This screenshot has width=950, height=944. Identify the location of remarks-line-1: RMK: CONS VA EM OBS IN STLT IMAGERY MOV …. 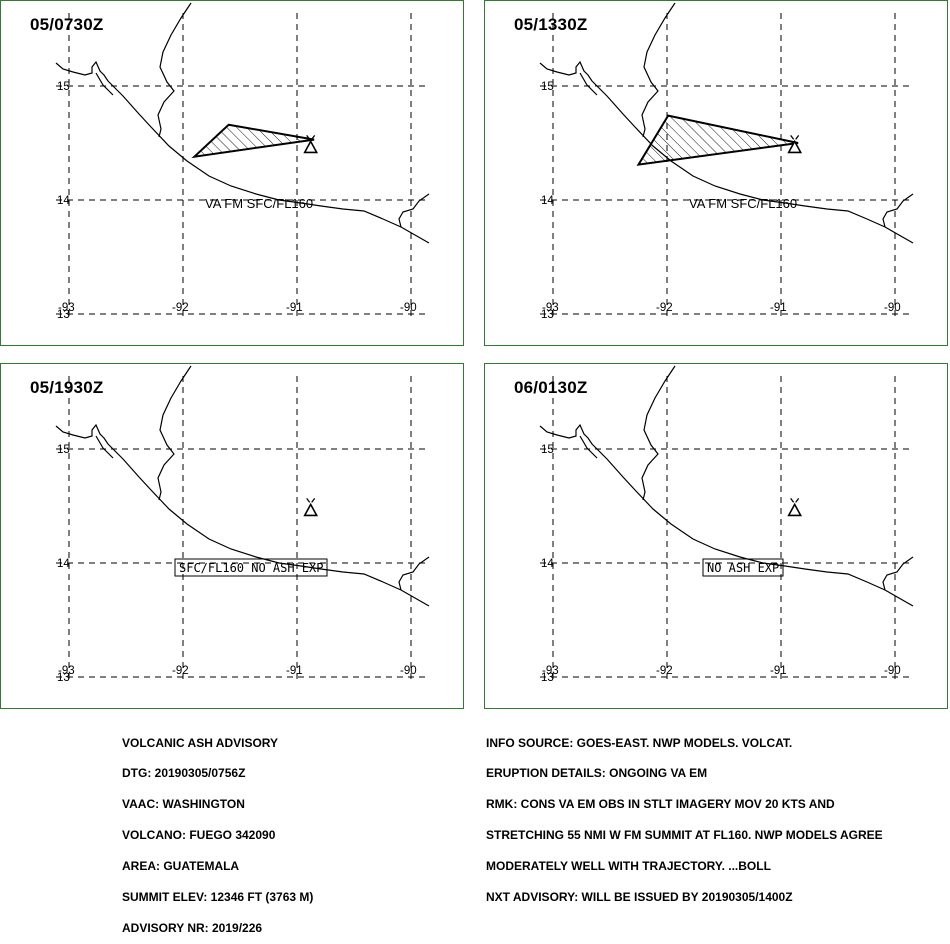
(660, 804).